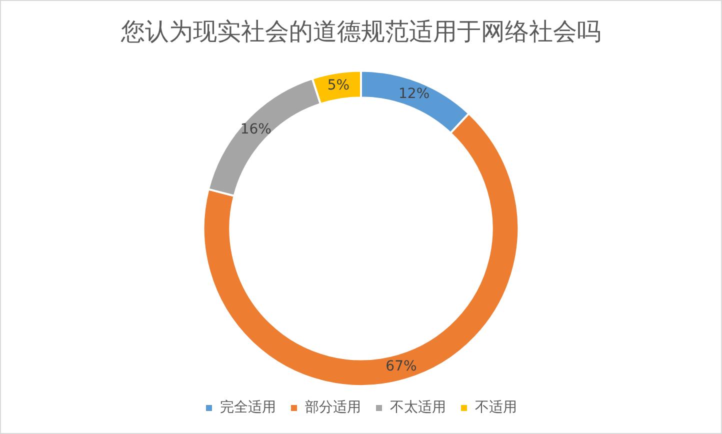 Image resolution: width=722 pixels, height=434 pixels. I want to click on legend-label: 不适用, so click(496, 408).